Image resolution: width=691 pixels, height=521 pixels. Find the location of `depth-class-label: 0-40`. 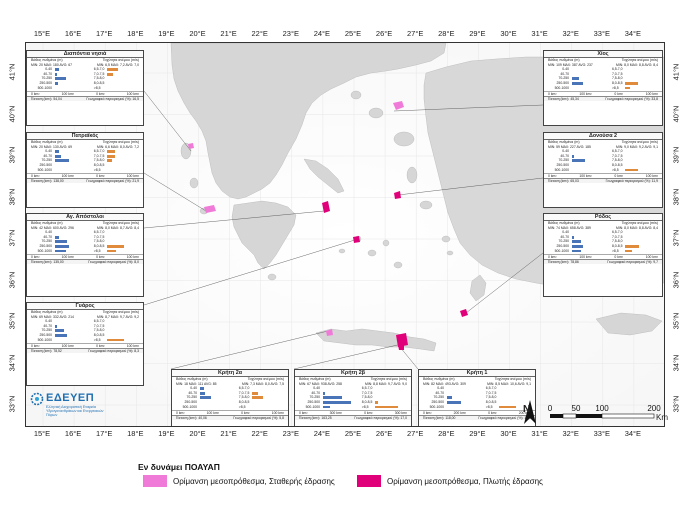

depth-class-label: 0-40 is located at coordinates (48, 151).